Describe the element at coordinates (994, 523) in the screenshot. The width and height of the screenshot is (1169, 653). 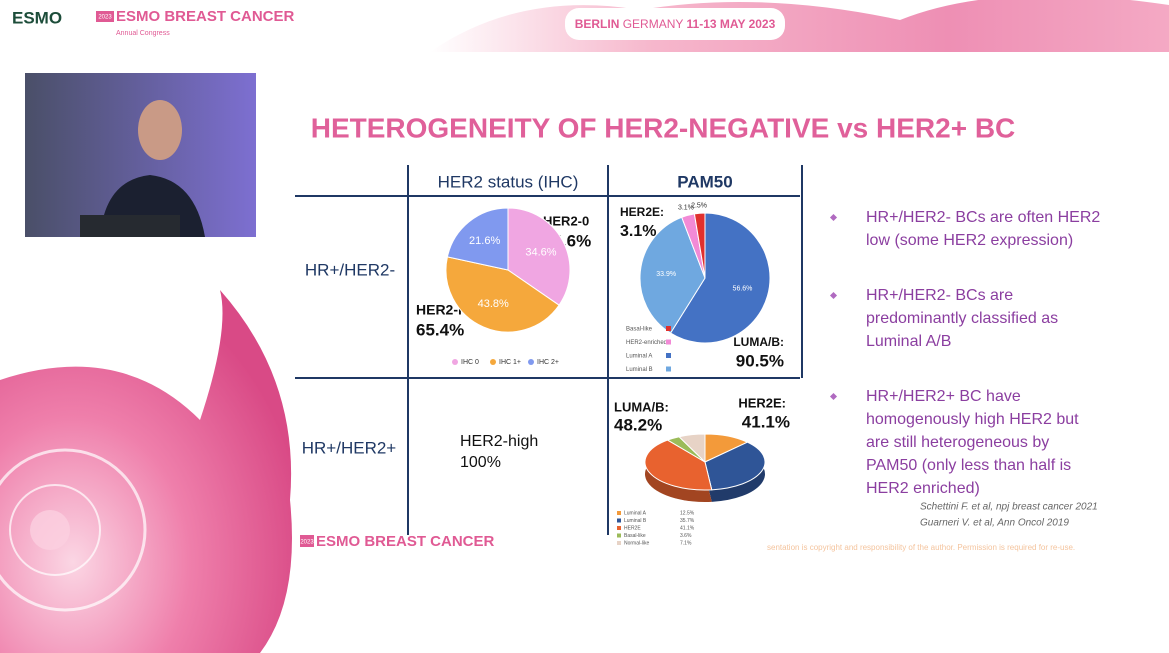
I see `reference: Guarneri V. et al, Ann Oncol 2019` at that location.